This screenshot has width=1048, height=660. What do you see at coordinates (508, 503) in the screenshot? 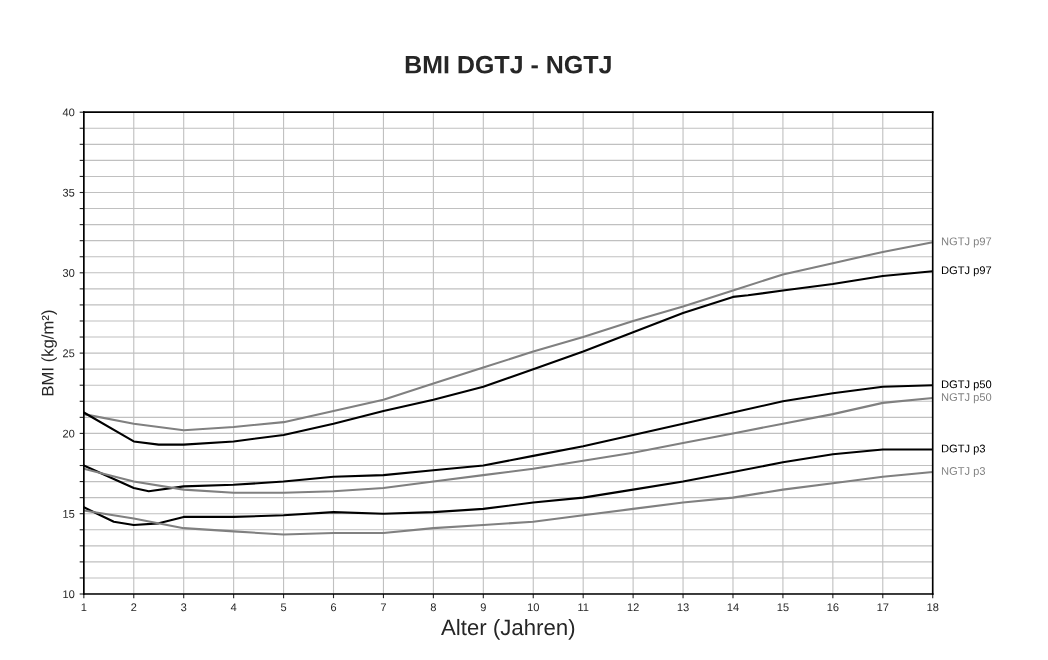
I see `line-series` at bounding box center [508, 503].